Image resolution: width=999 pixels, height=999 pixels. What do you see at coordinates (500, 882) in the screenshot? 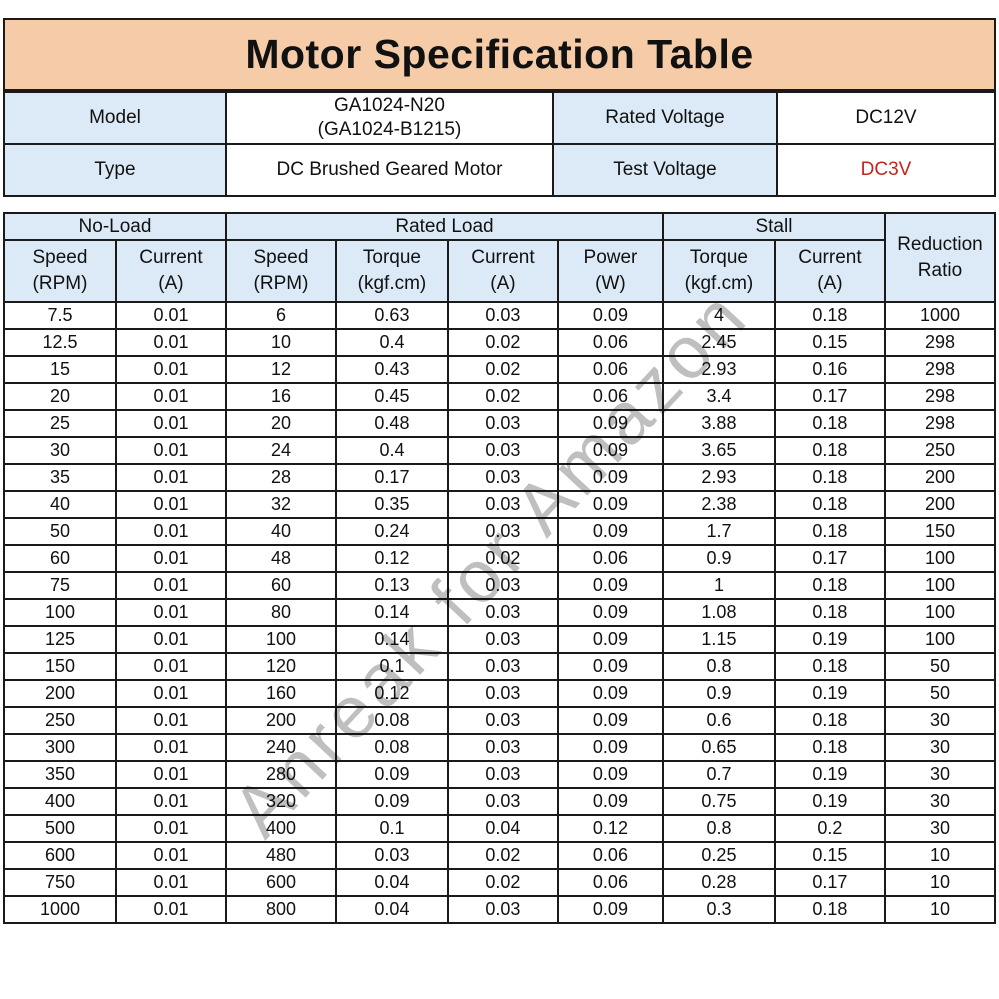
I see `table-row: 750 0.01 600 0.04 0.02 0.06 0.28 0.17 10` at bounding box center [500, 882].